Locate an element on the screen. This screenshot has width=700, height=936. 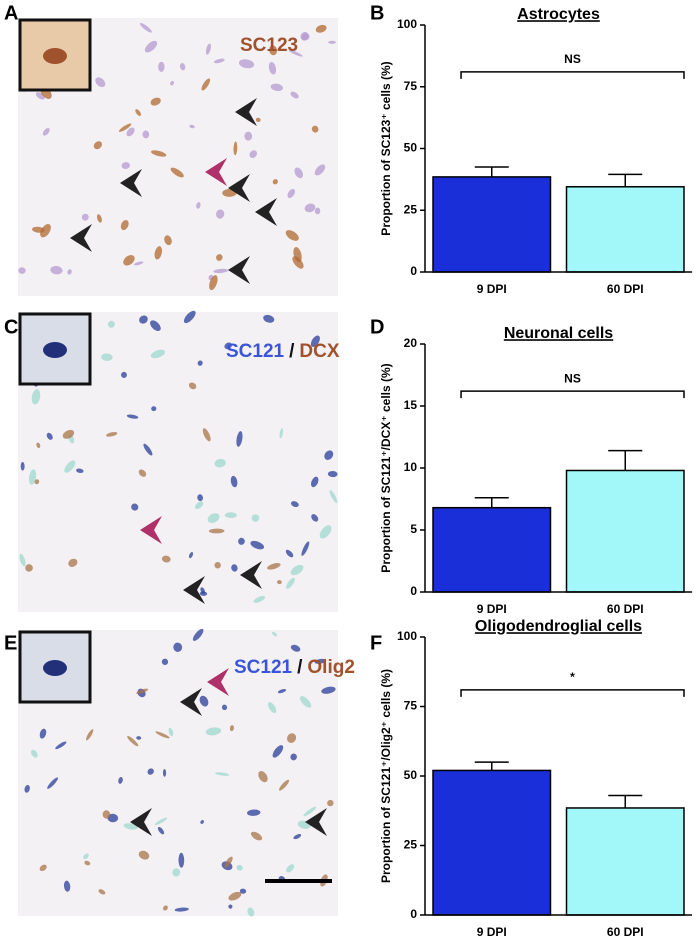
label-part: DCX is located at coordinates (319, 351).